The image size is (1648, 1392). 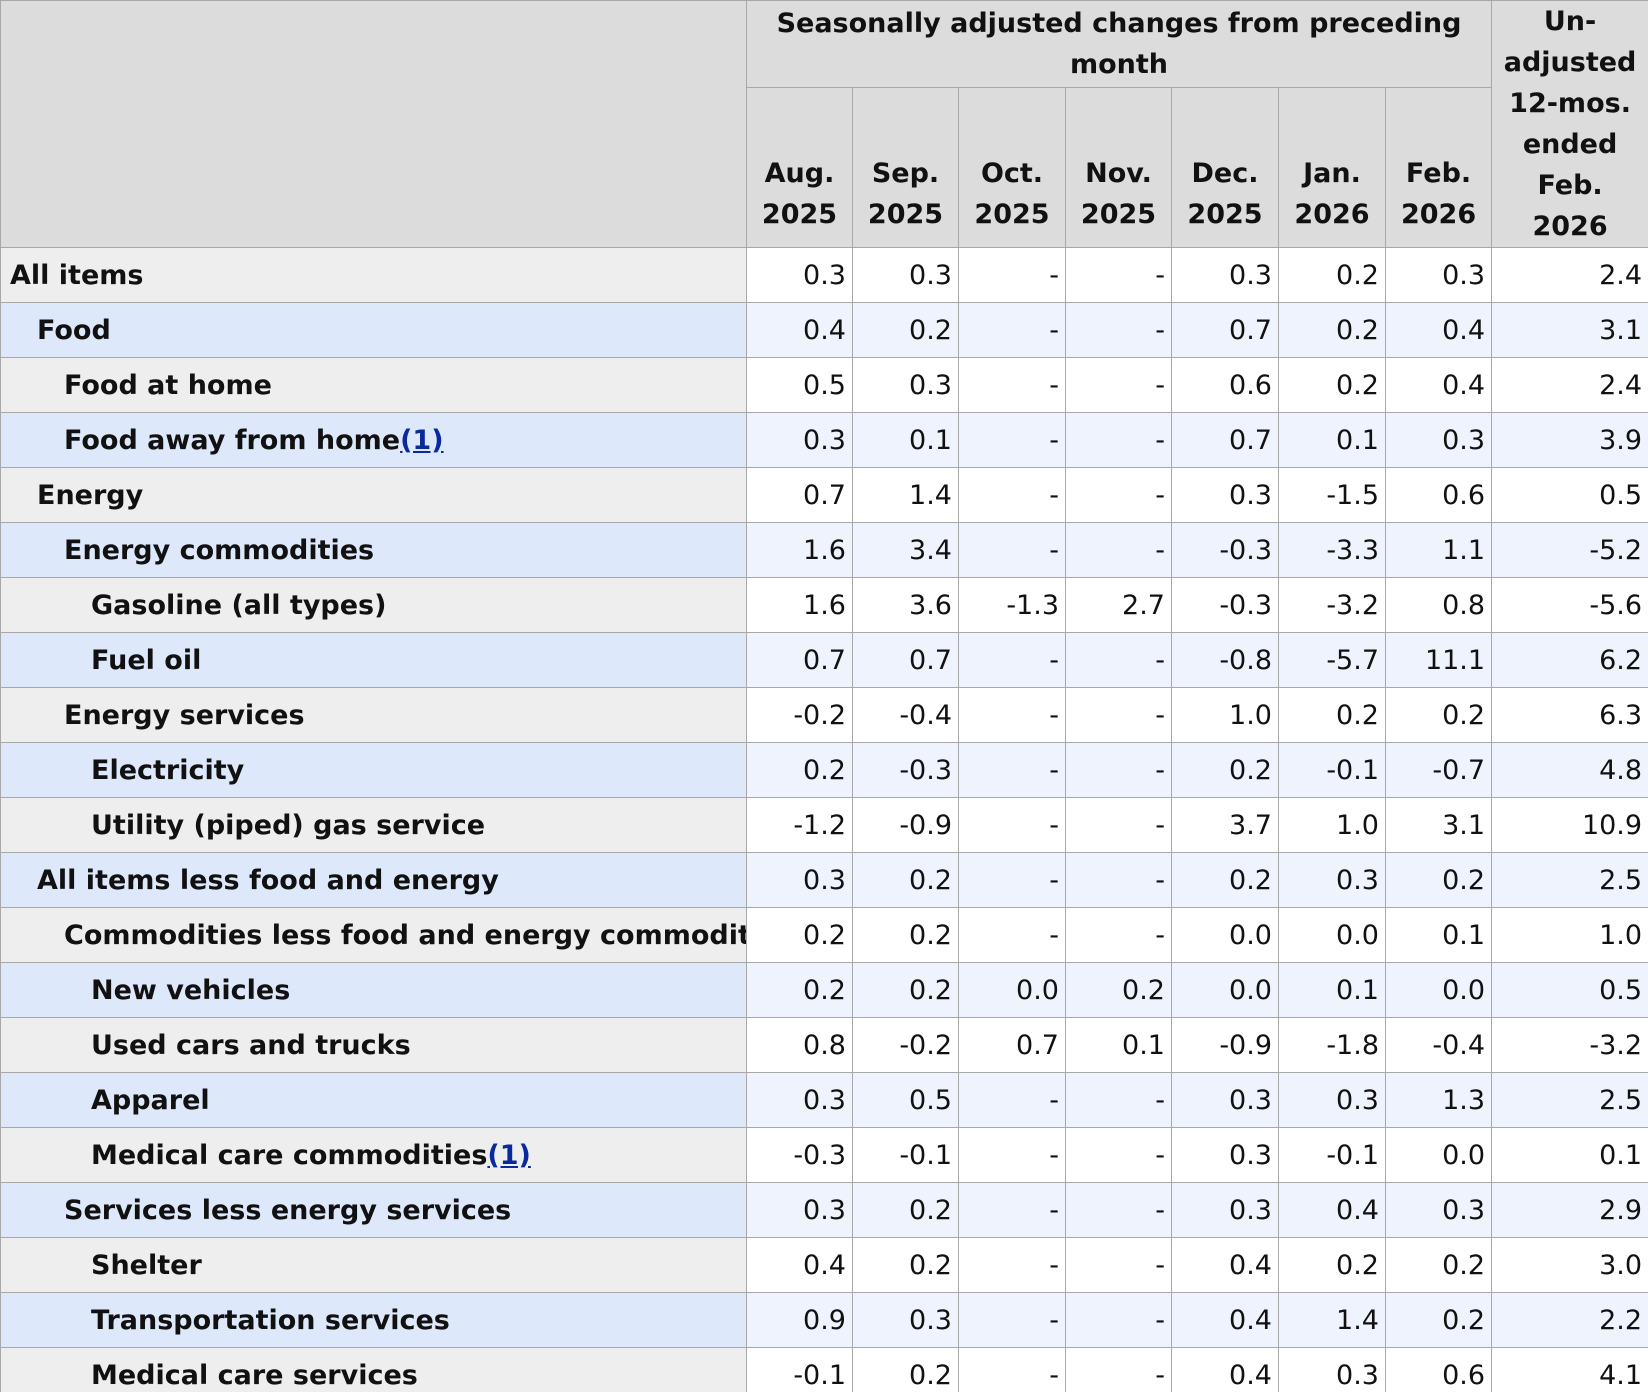 What do you see at coordinates (373, 385) in the screenshot?
I see `row-label-cell: Food at home` at bounding box center [373, 385].